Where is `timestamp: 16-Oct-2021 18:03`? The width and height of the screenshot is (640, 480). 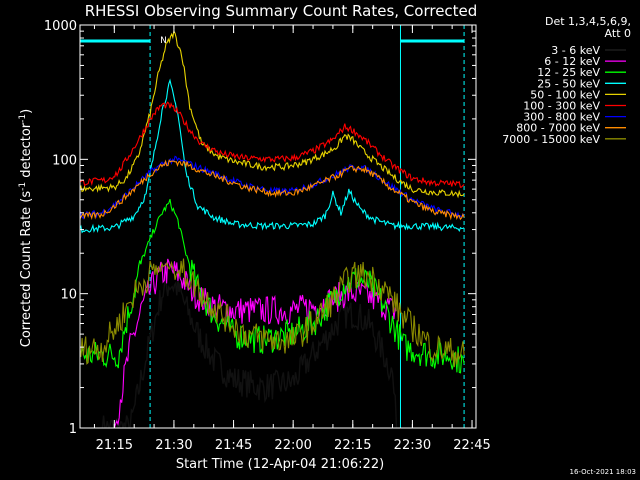 timestamp: 16-Oct-2021 18:03 is located at coordinates (603, 472).